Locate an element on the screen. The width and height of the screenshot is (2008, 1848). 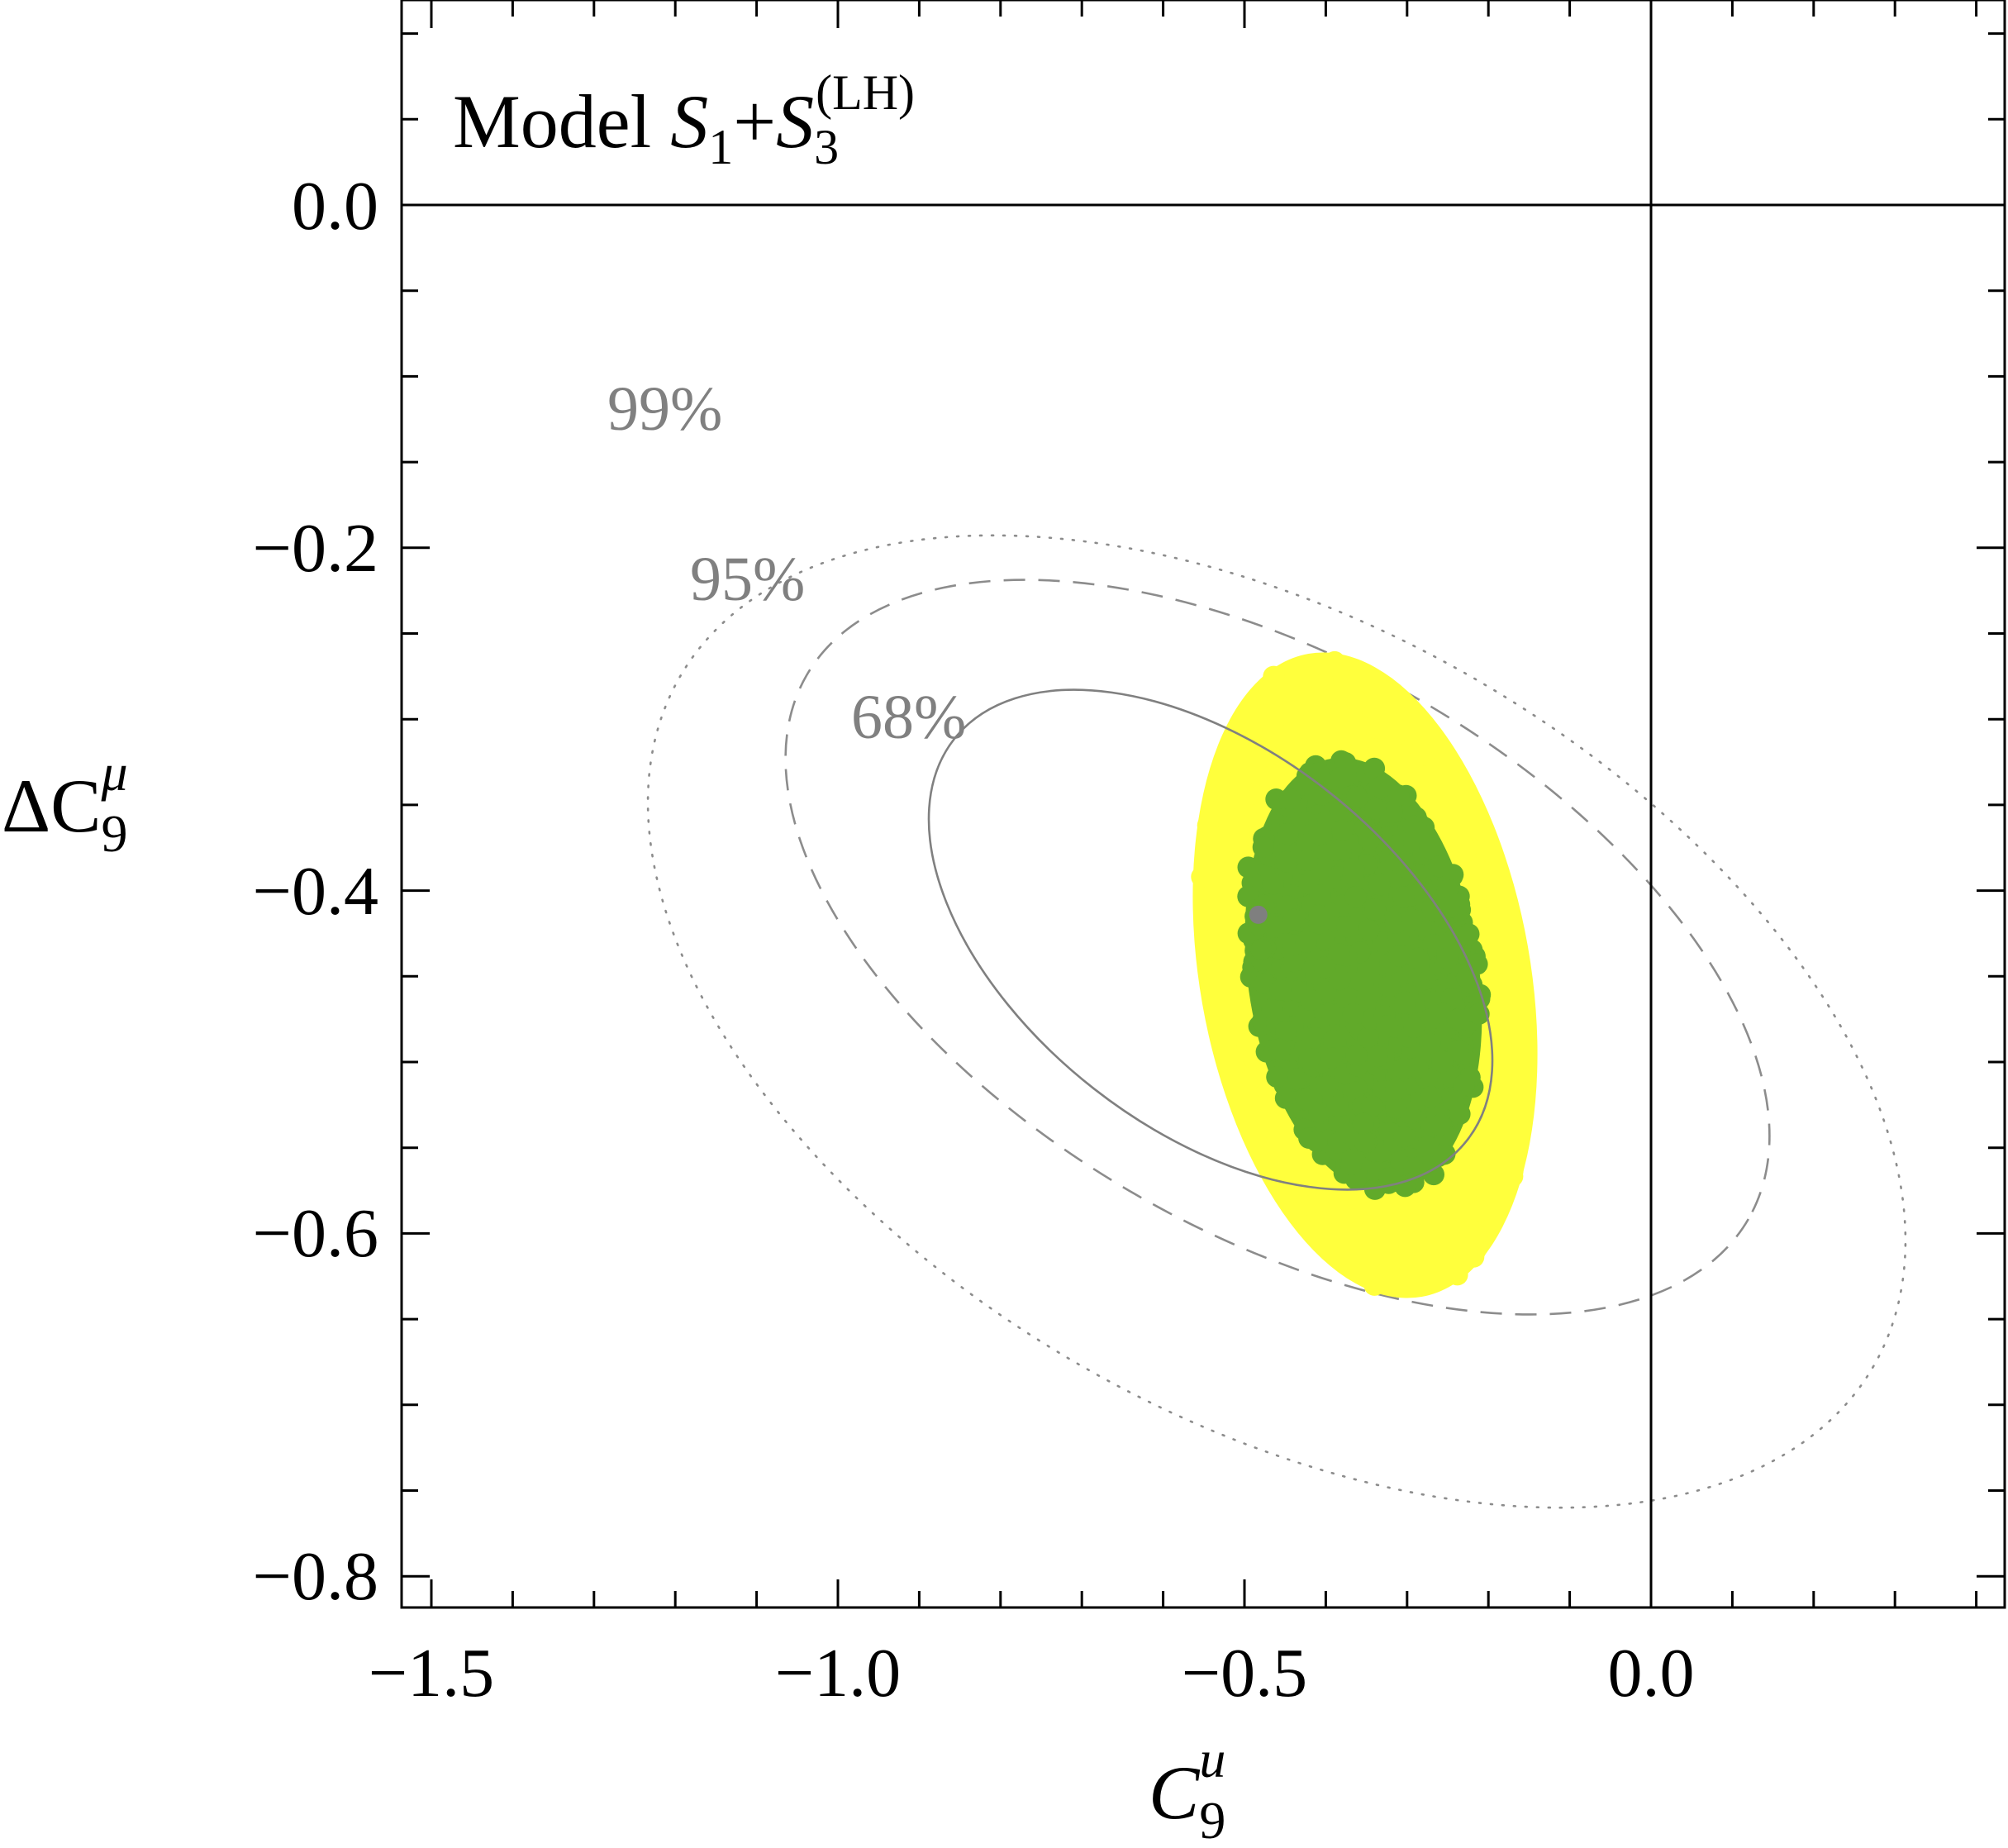
cl-label-95: 95% is located at coordinates (747, 579).